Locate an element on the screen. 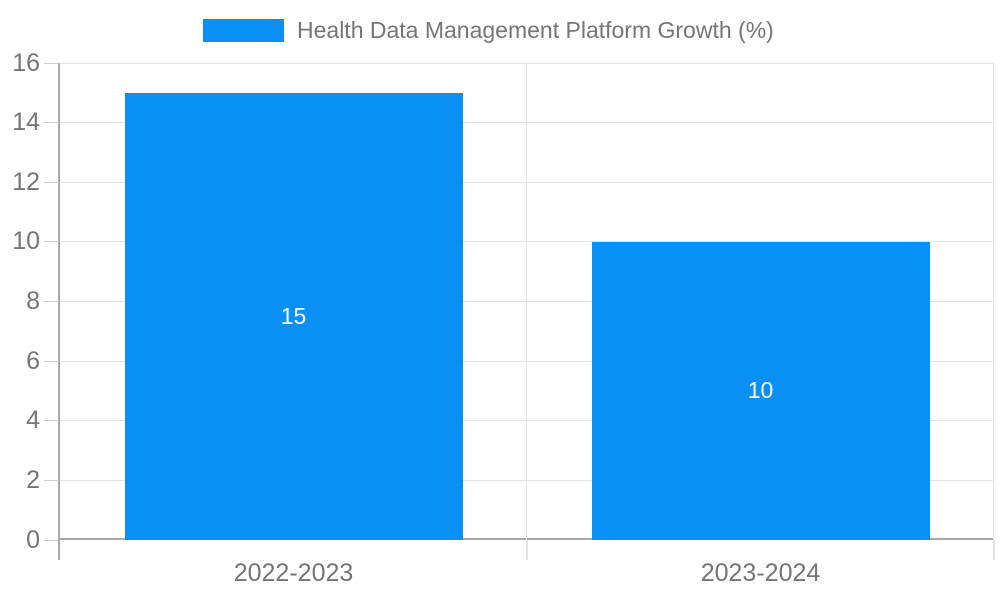 Image resolution: width=1000 pixels, height=600 pixels. x-axis-category-label: 2023-2024 is located at coordinates (760, 573).